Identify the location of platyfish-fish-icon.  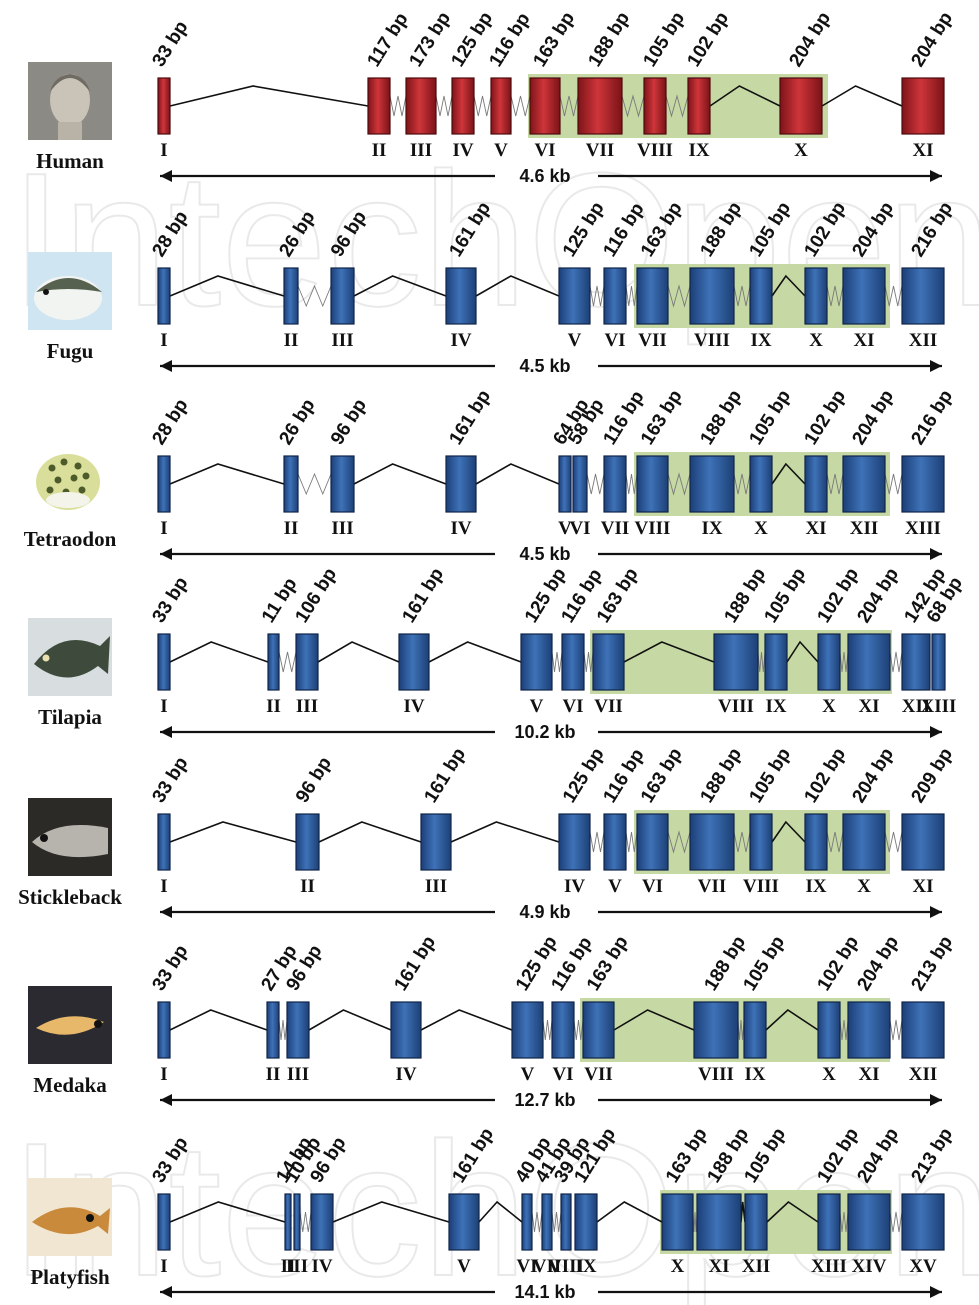
(70, 1217).